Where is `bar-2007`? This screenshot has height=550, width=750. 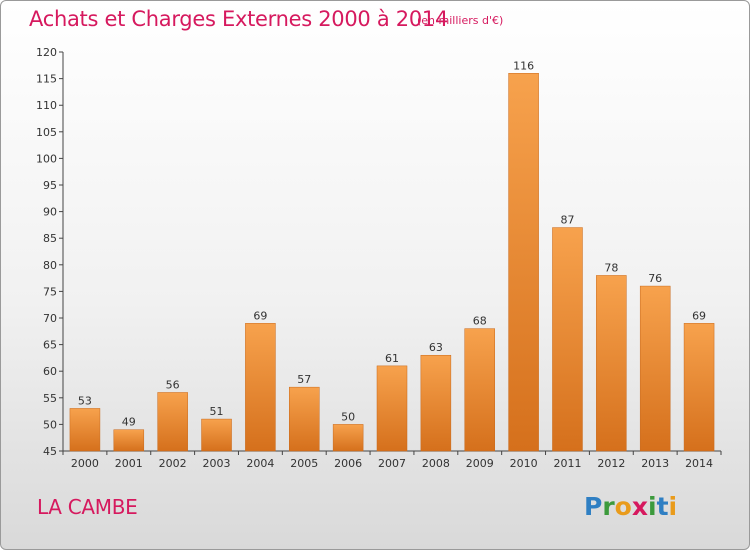
bar-2007 is located at coordinates (392, 408).